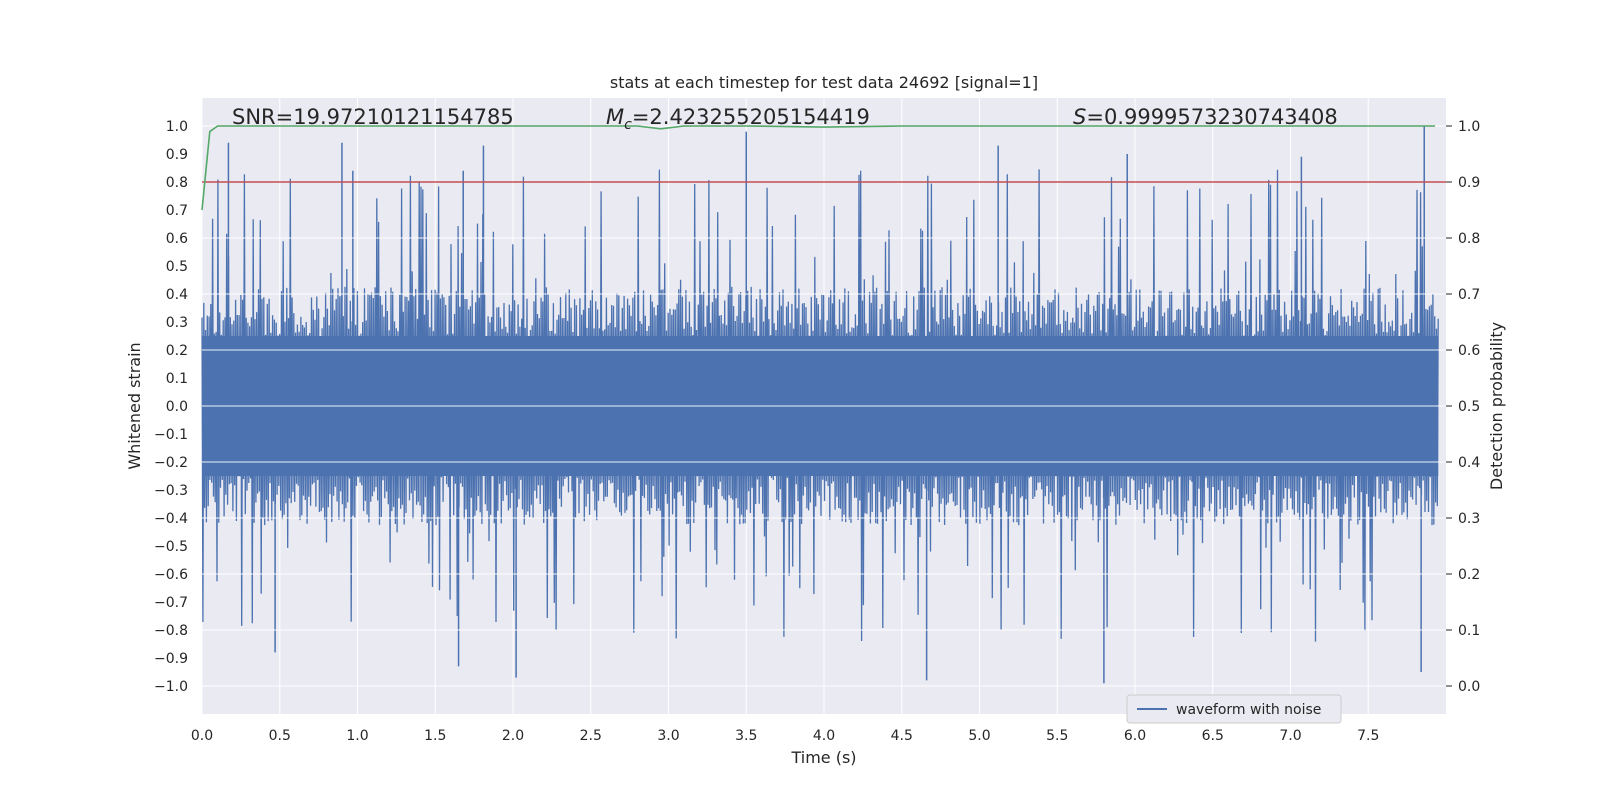 The width and height of the screenshot is (1600, 804). I want to click on y-tick-label: 0.9, so click(177, 155).